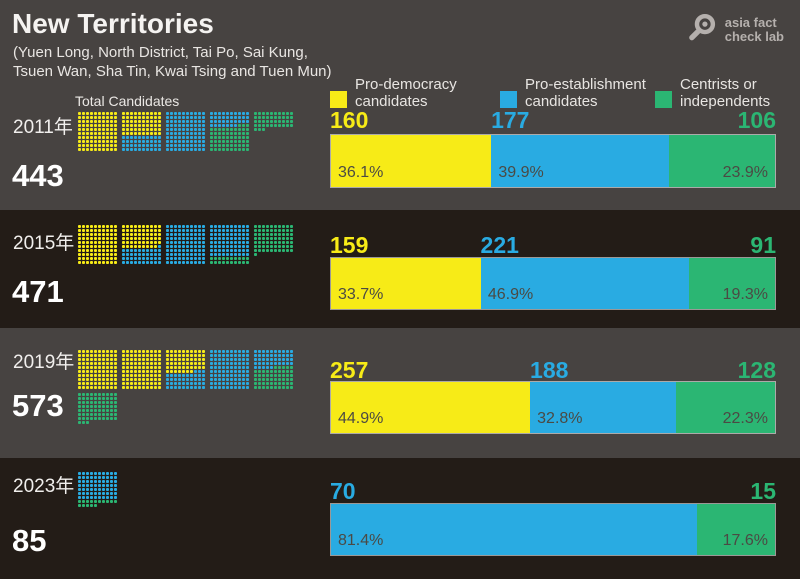 The width and height of the screenshot is (800, 579). Describe the element at coordinates (38, 175) in the screenshot. I see `total-candidates-value: 443` at that location.